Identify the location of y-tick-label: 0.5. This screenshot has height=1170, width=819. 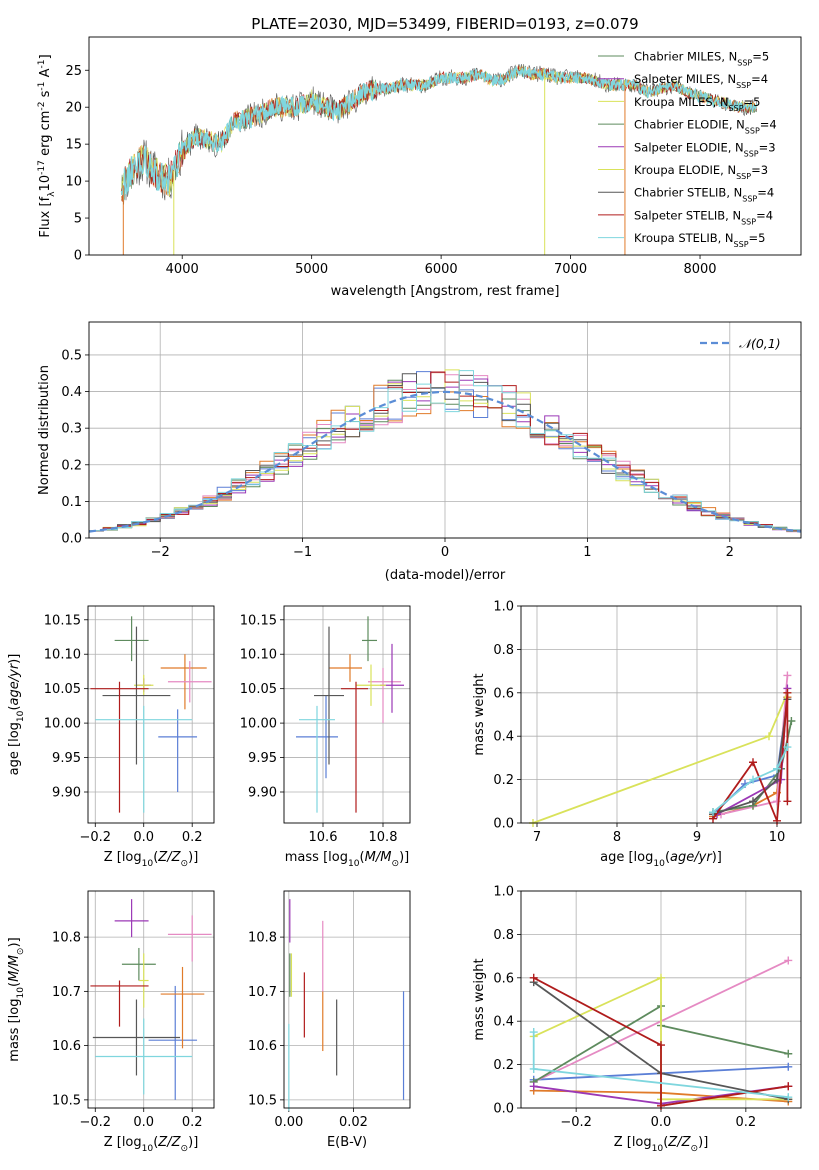
(71, 355).